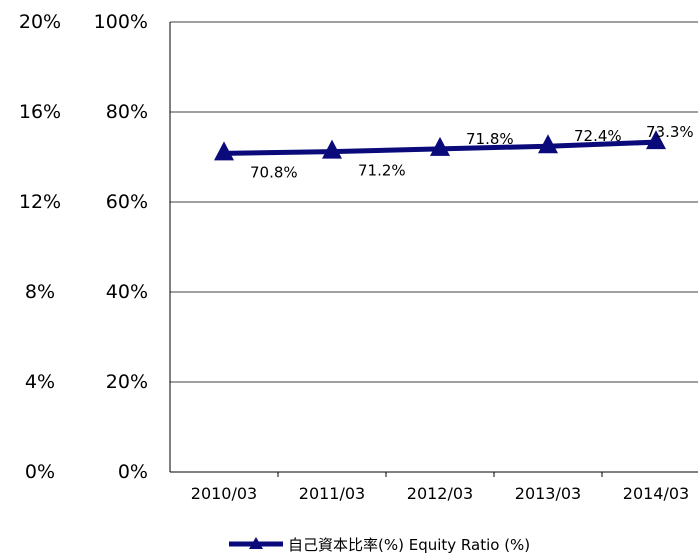 The height and width of the screenshot is (553, 698). What do you see at coordinates (40, 202) in the screenshot?
I see `y-left-tick-label: 12%` at bounding box center [40, 202].